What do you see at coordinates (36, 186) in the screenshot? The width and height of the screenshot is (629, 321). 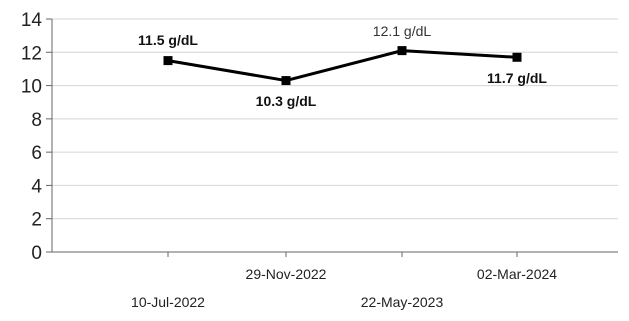 I see `y-tick-label: 4` at bounding box center [36, 186].